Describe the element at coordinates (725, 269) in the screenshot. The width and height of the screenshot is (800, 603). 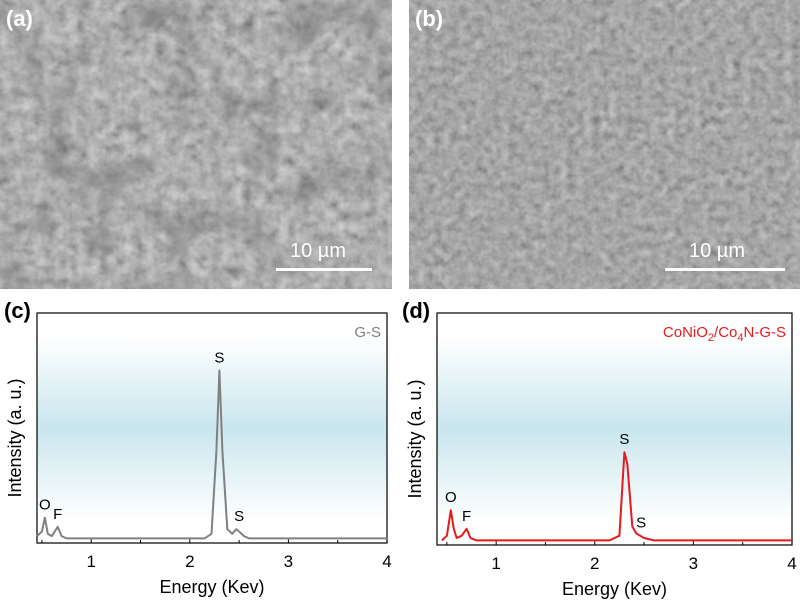
I see `scale-bar-b` at that location.